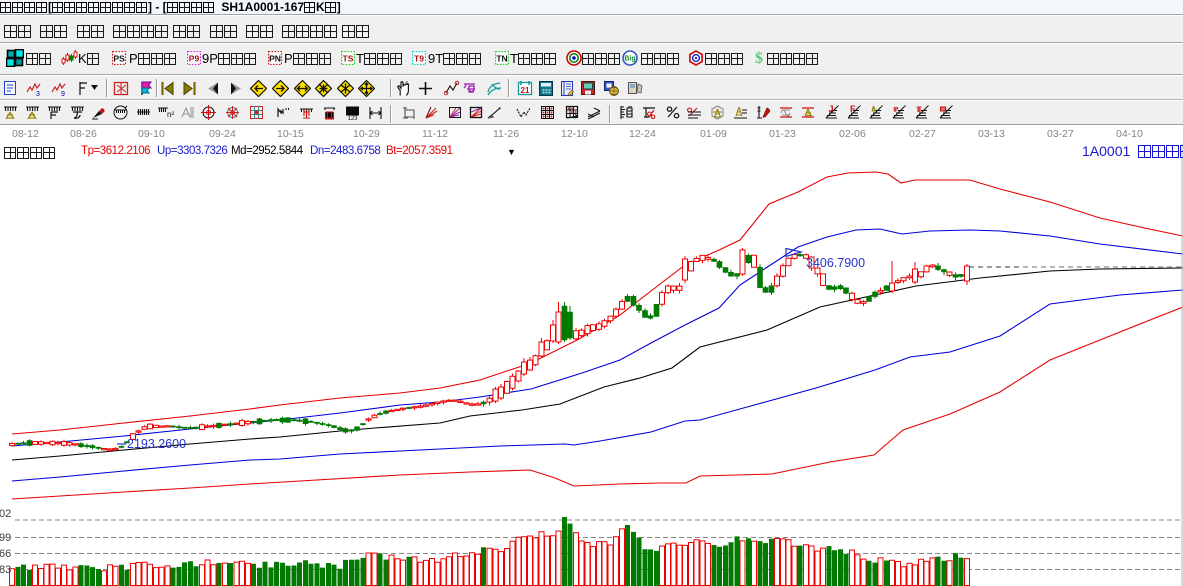 This screenshot has height=586, width=1183. I want to click on svg-text: 83, so click(5, 570).